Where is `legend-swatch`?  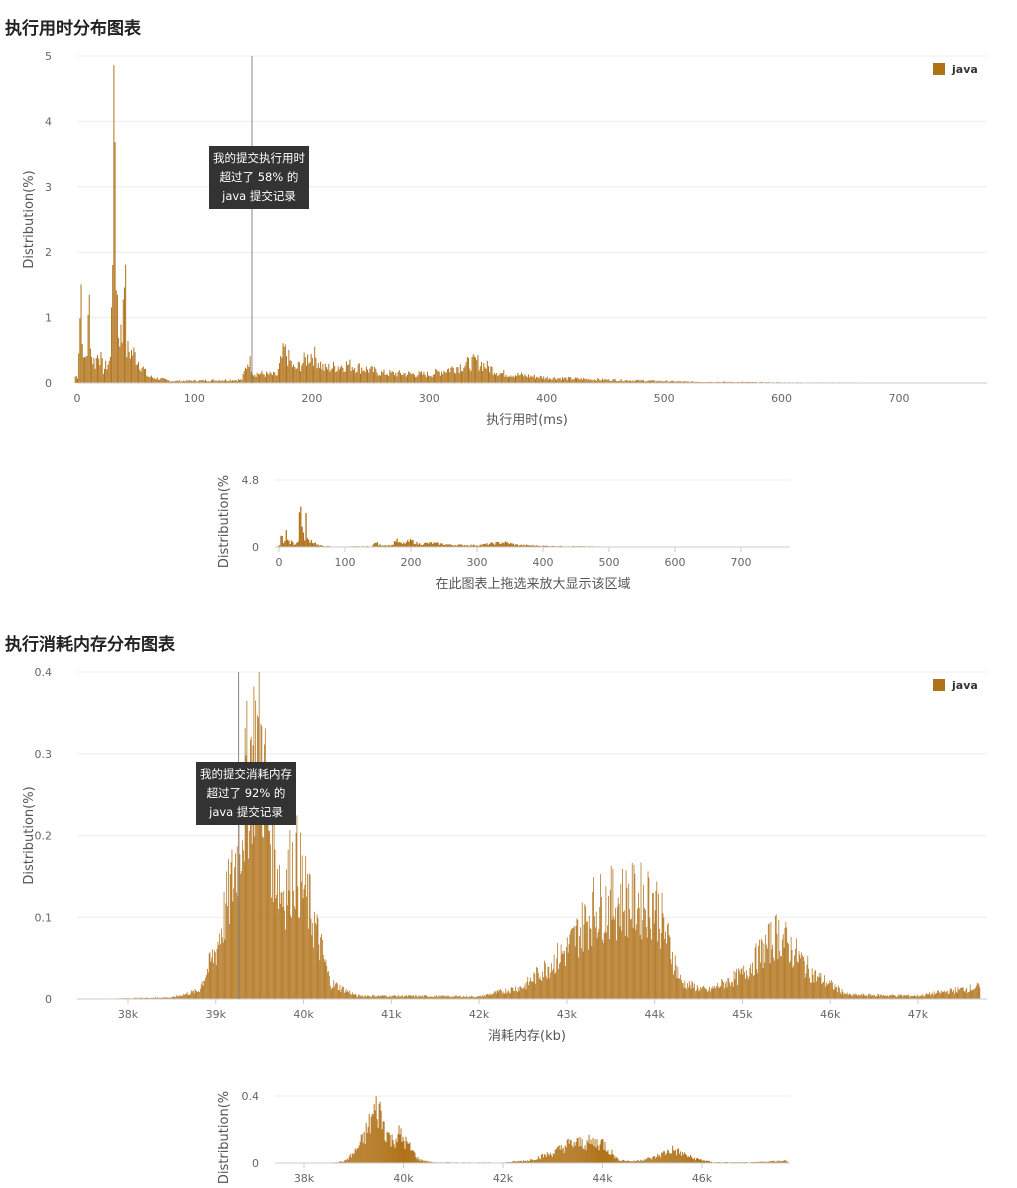 legend-swatch is located at coordinates (939, 685).